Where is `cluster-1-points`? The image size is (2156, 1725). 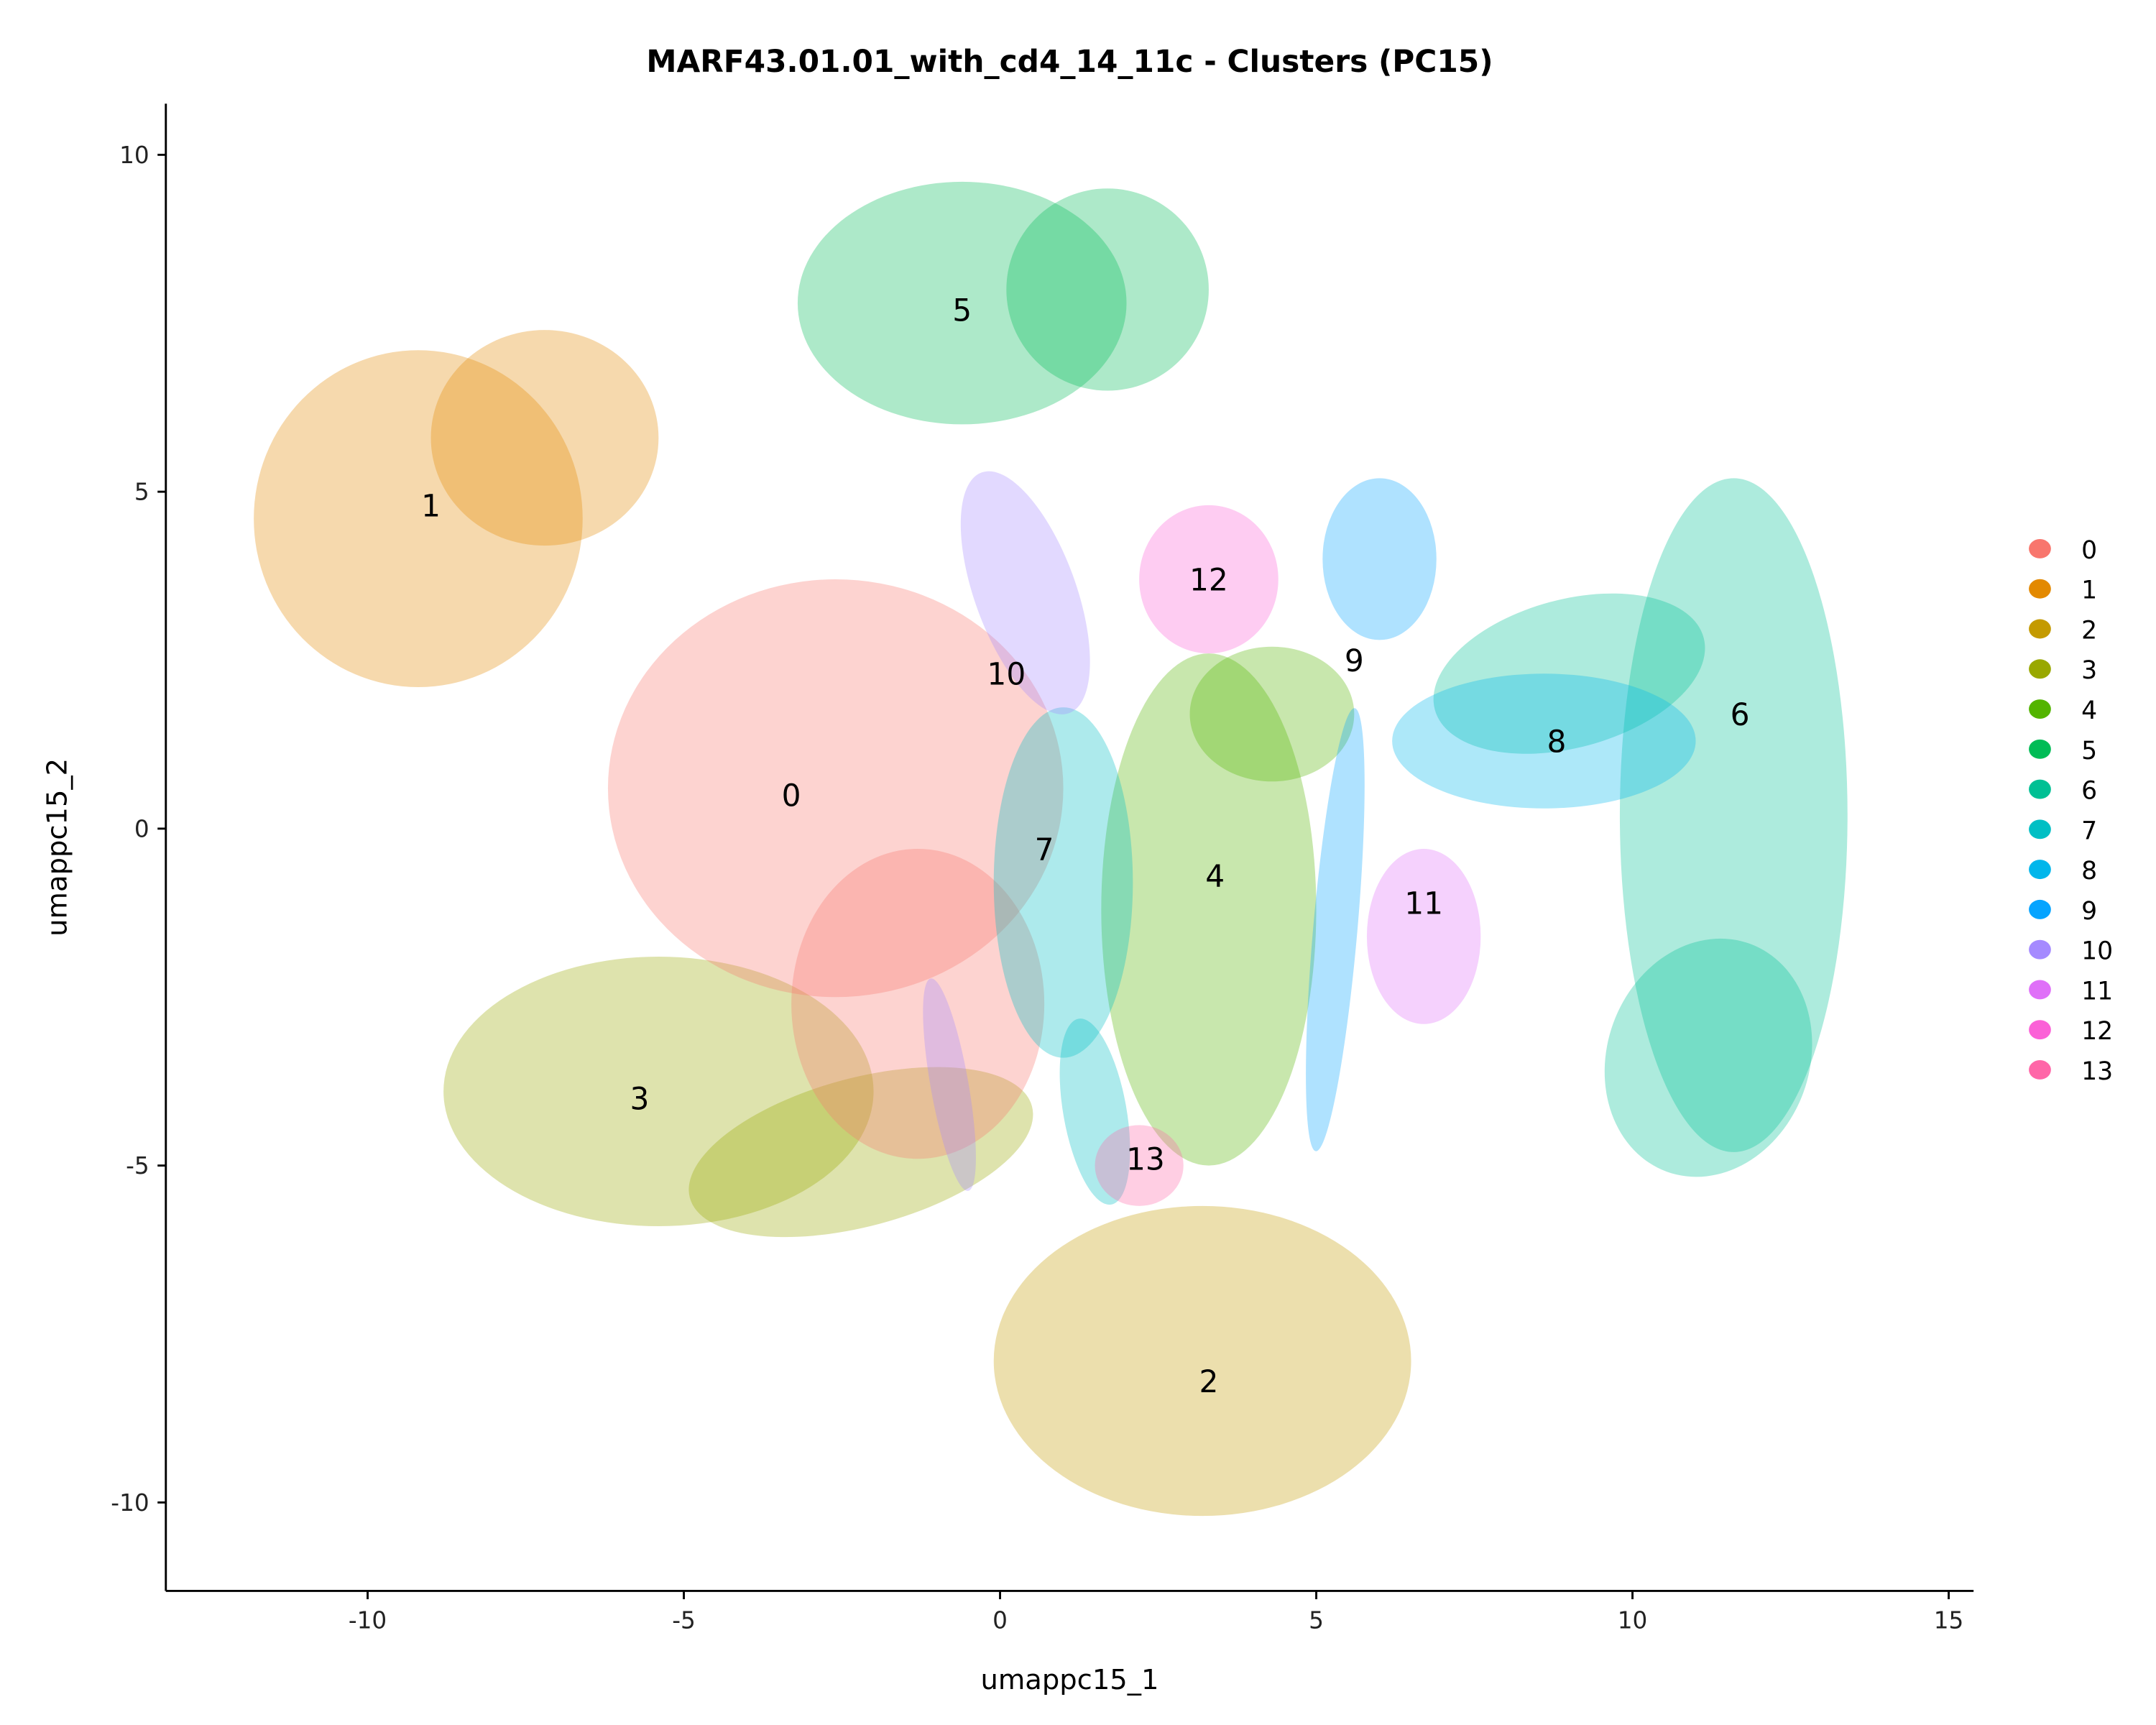 cluster-1-points is located at coordinates (457, 509).